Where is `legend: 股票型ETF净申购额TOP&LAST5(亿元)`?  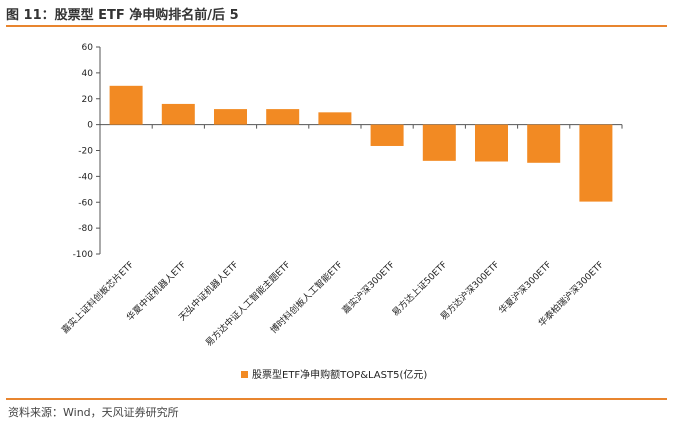 legend: 股票型ETF净申购额TOP&LAST5(亿元) is located at coordinates (334, 374).